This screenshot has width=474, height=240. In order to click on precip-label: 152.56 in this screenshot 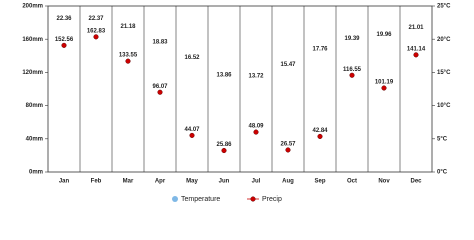, I will do `click(64, 40)`.